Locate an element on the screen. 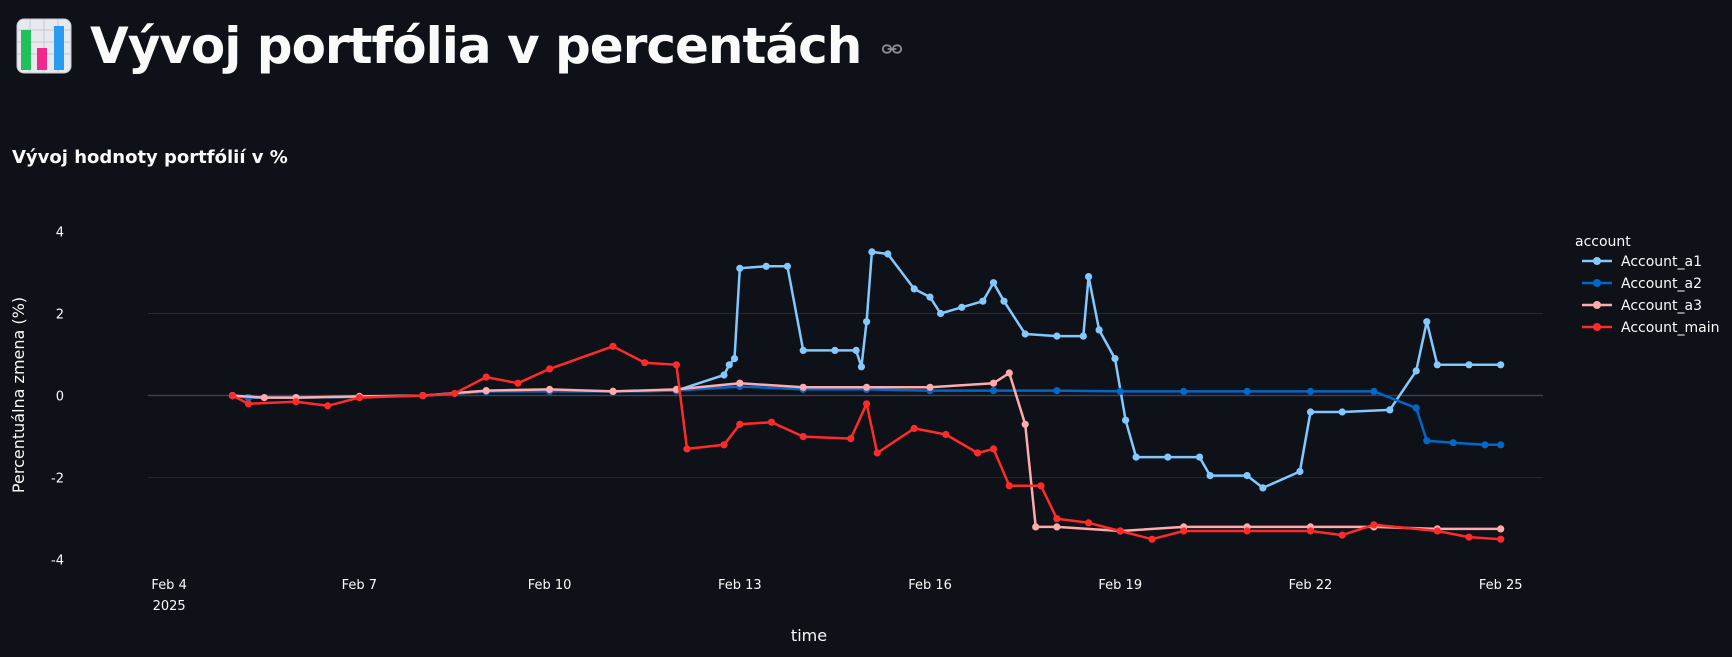 The height and width of the screenshot is (657, 1732). legend-item-Account_a2: Account_a2 is located at coordinates (1642, 284).